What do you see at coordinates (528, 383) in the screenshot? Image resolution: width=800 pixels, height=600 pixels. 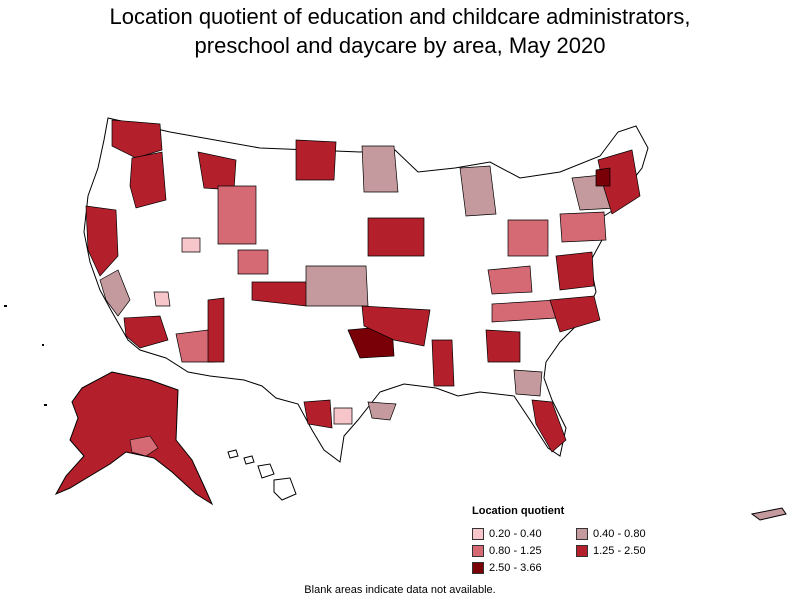 I see `area-georgia` at bounding box center [528, 383].